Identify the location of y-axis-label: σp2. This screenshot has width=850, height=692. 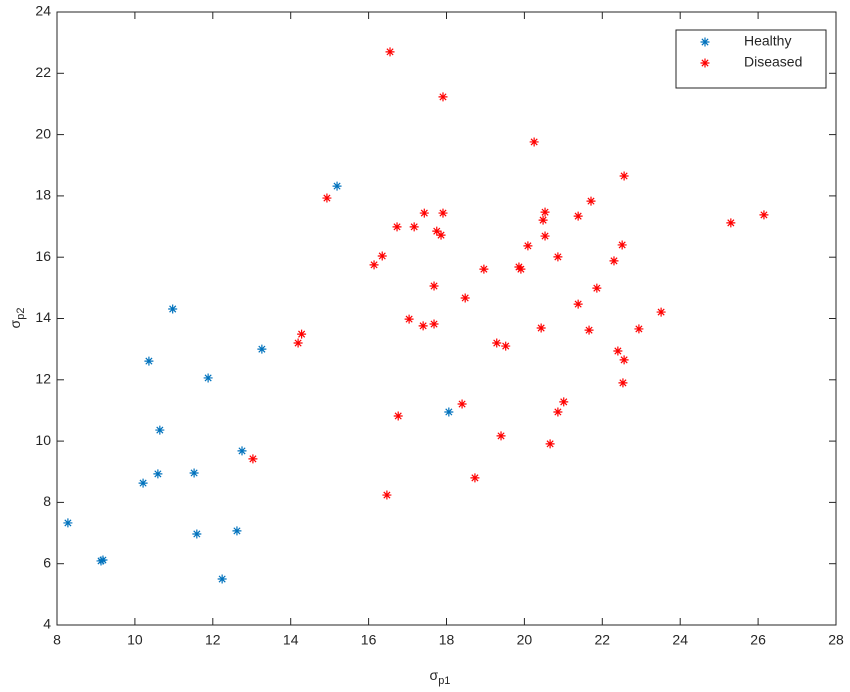
(17, 318).